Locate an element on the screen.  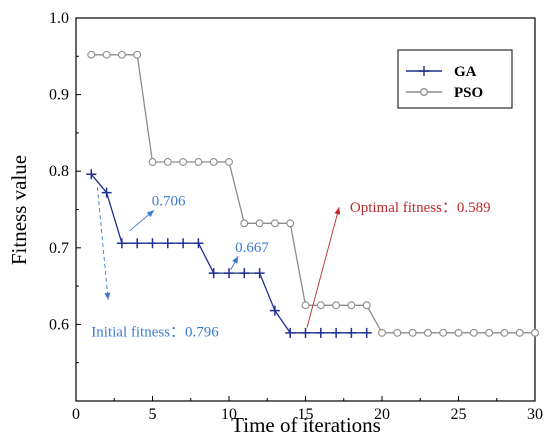
x-tick-label: 0 is located at coordinates (76, 414).